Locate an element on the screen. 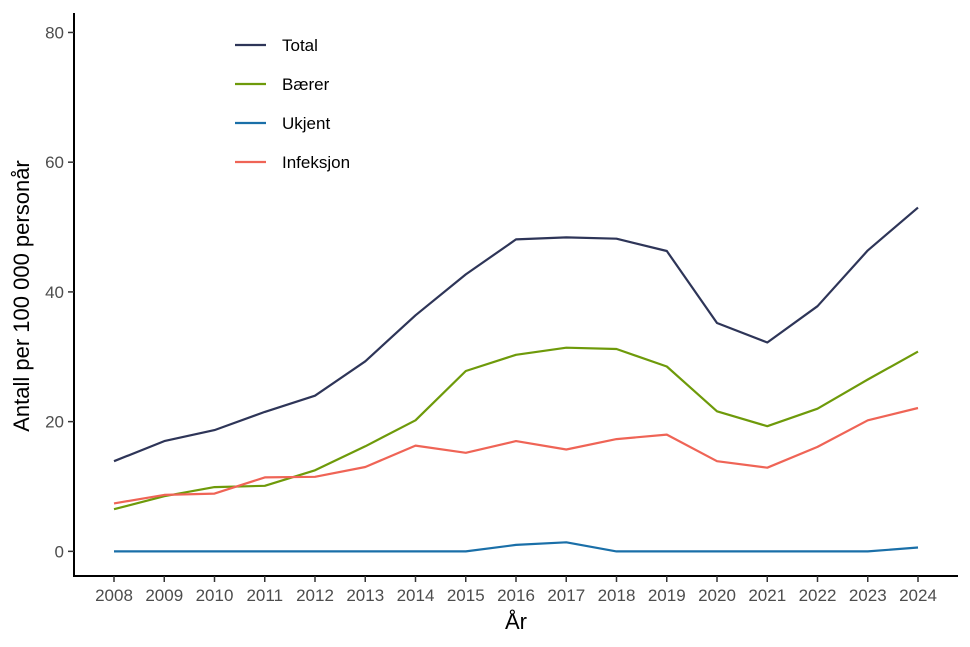  y-tick-label: 20 is located at coordinates (54, 422).